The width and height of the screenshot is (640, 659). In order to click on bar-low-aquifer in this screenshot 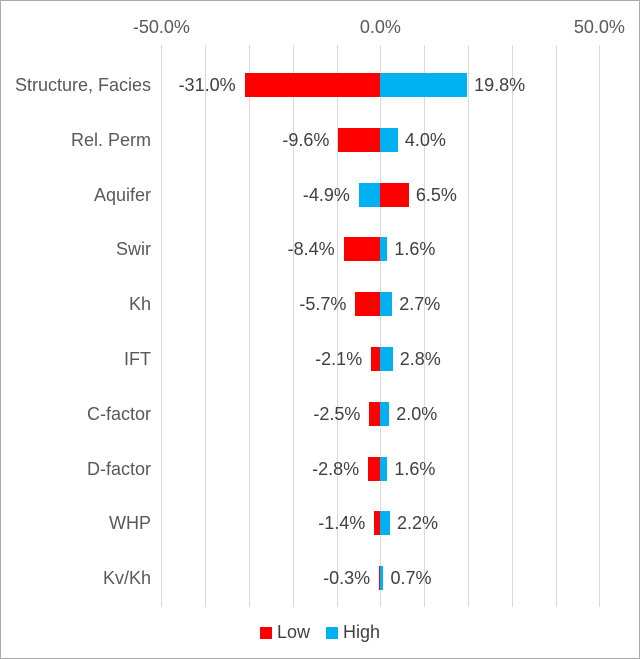, I will do `click(394, 194)`.